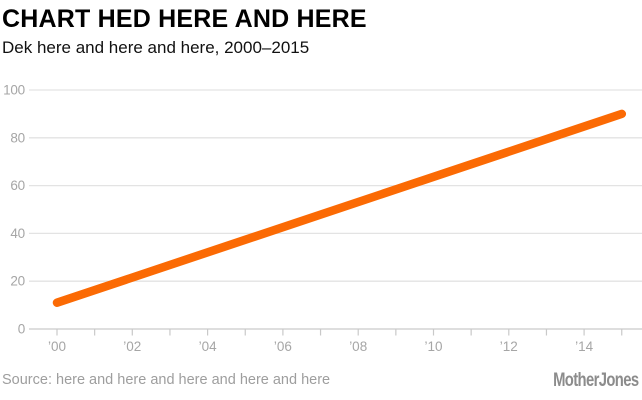  Describe the element at coordinates (17, 137) in the screenshot. I see `y-tick-label: 80` at that location.